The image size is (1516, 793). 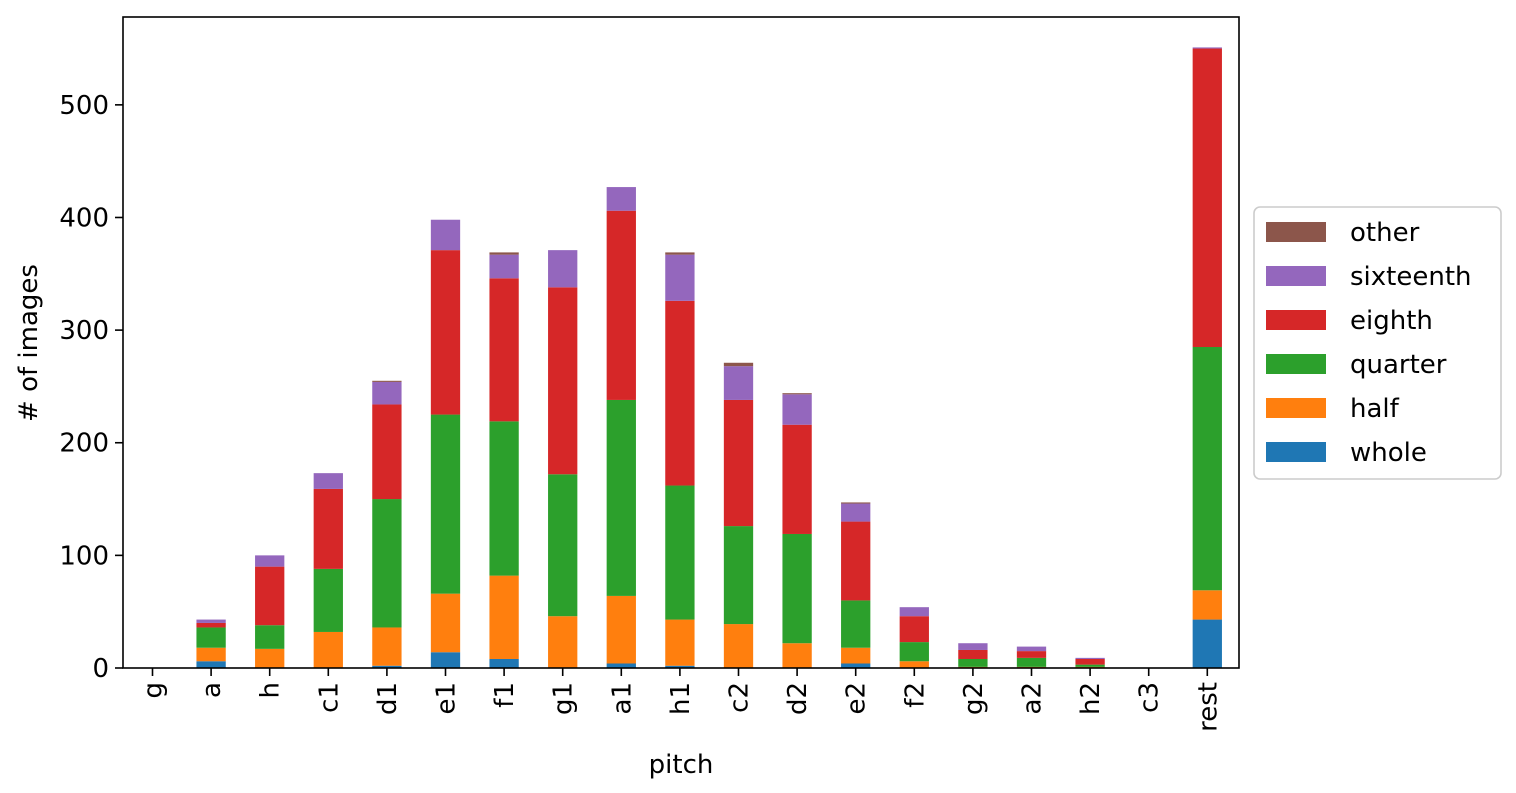 I want to click on x-tick-label: e1, so click(x=447, y=698).